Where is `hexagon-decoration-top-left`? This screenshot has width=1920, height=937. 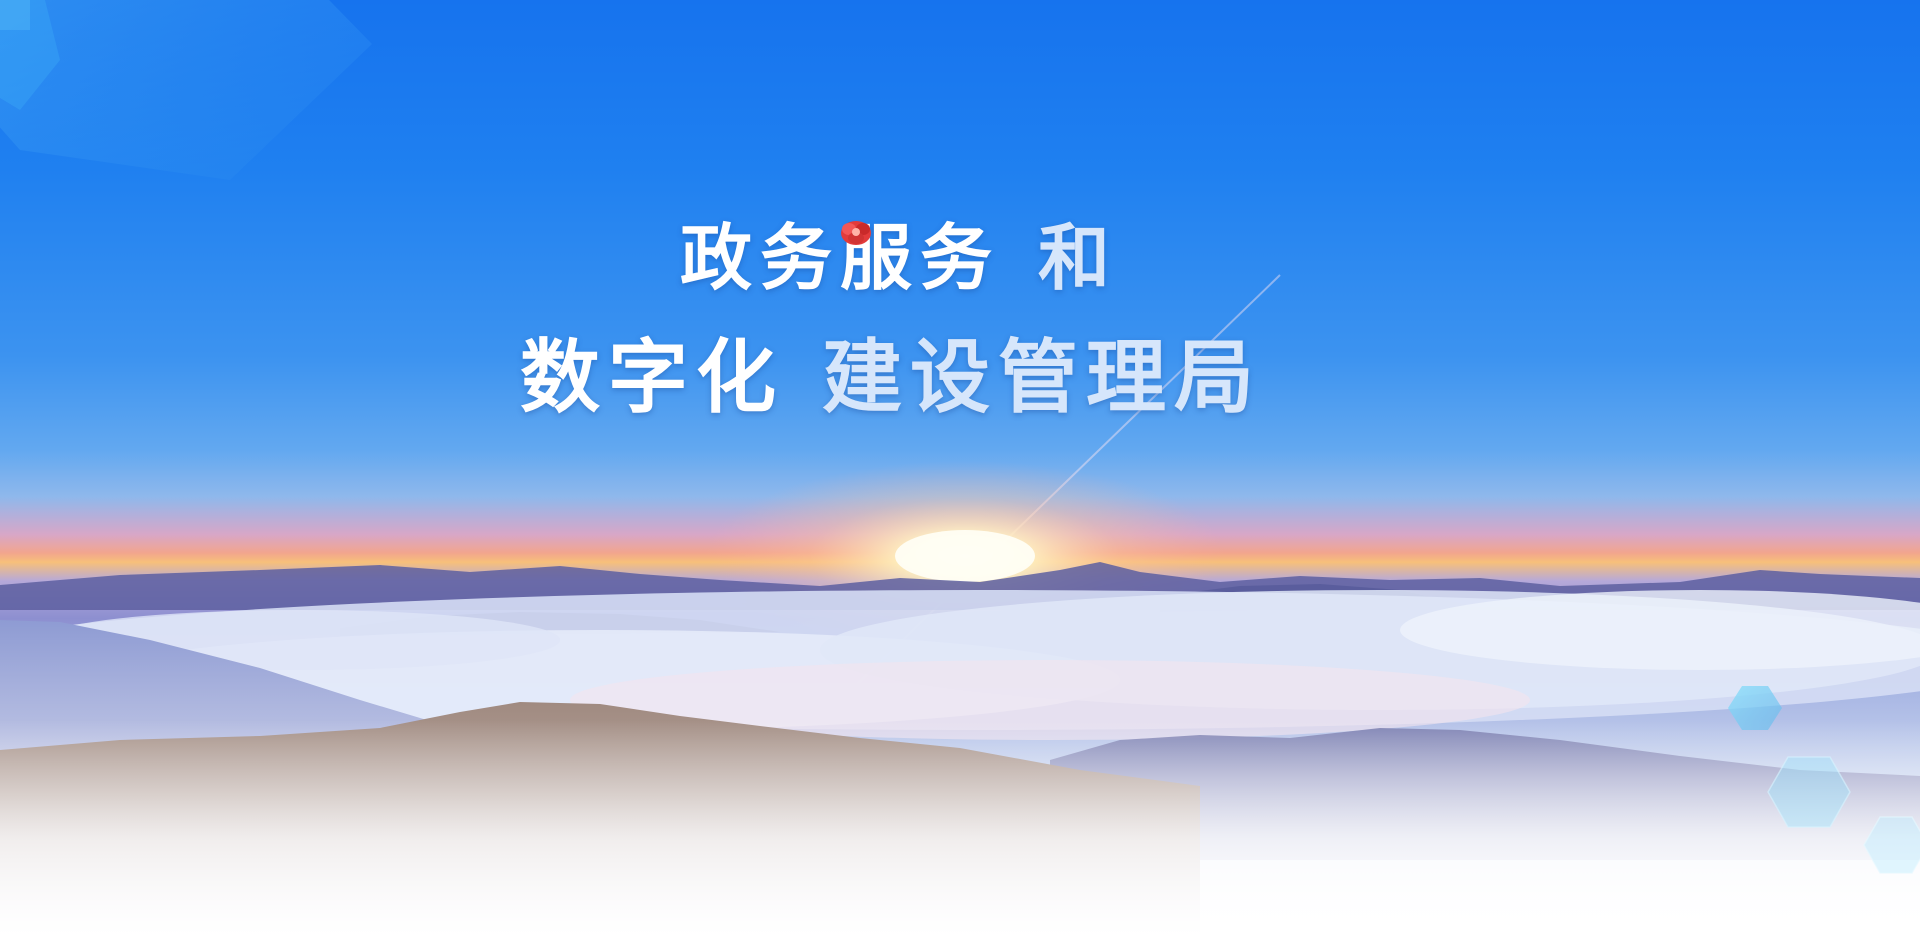 hexagon-decoration-top-left is located at coordinates (186, 90).